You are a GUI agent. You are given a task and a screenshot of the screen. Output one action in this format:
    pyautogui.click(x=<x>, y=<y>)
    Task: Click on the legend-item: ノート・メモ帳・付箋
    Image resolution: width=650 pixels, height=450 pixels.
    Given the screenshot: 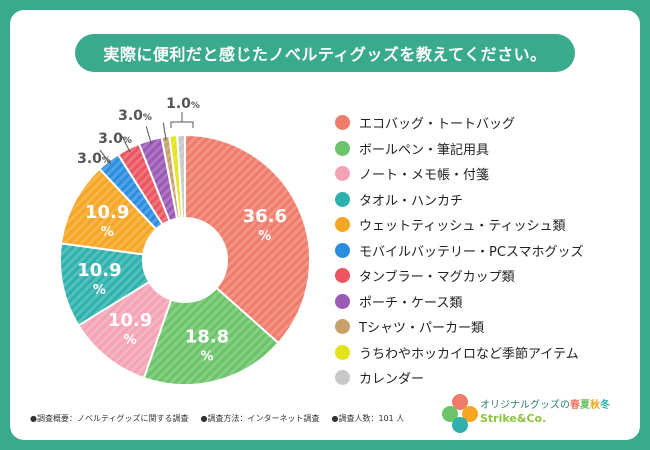 What is the action you would take?
    pyautogui.click(x=485, y=174)
    